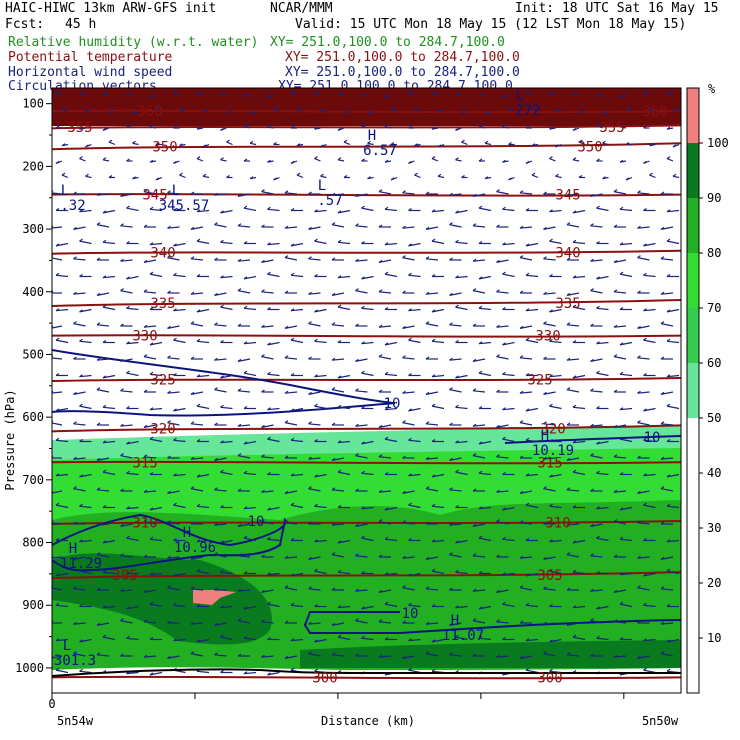  What do you see at coordinates (693, 115) in the screenshot?
I see `colorbar-band` at bounding box center [693, 115].